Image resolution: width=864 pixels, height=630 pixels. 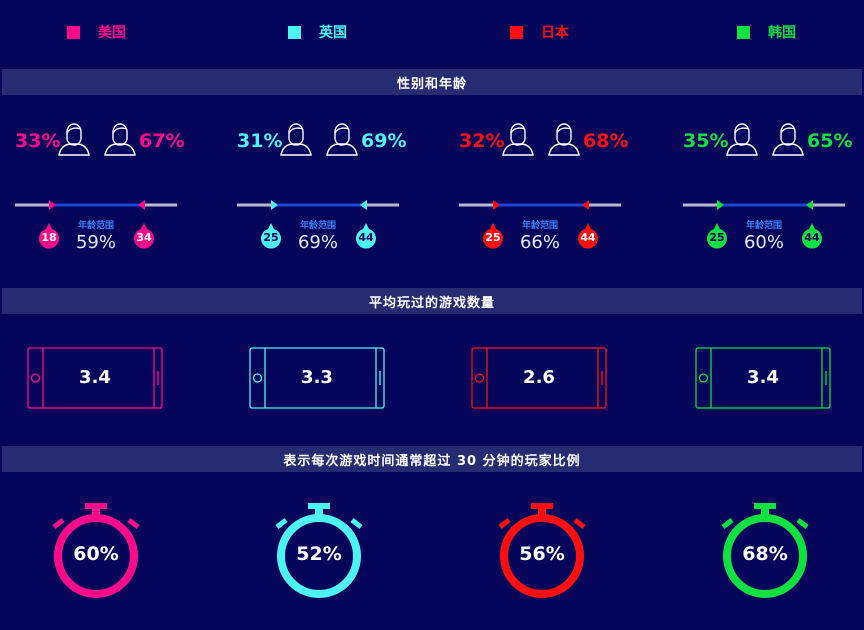 I want to click on female-percentage: 33%, so click(x=38, y=141).